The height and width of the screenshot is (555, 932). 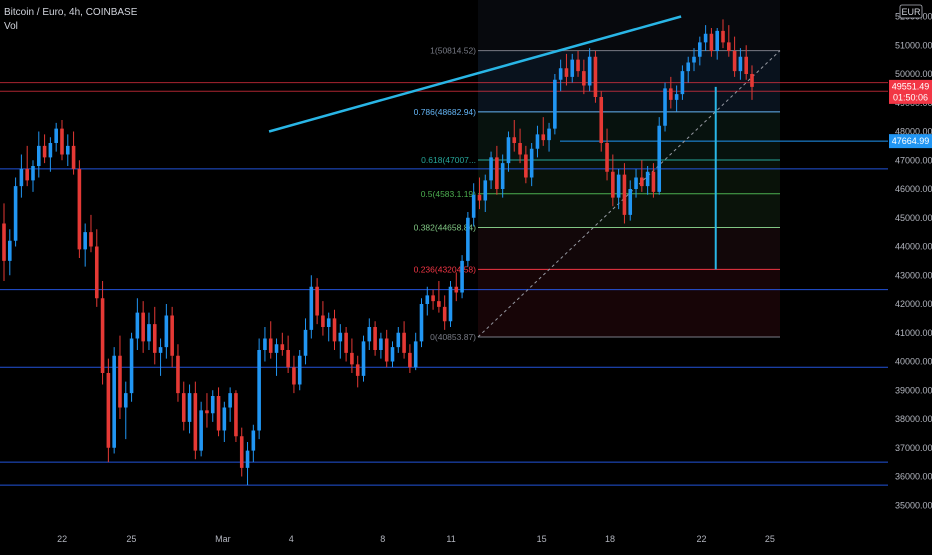 What do you see at coordinates (913, 448) in the screenshot?
I see `price-tick-label: 37000.00` at bounding box center [913, 448].